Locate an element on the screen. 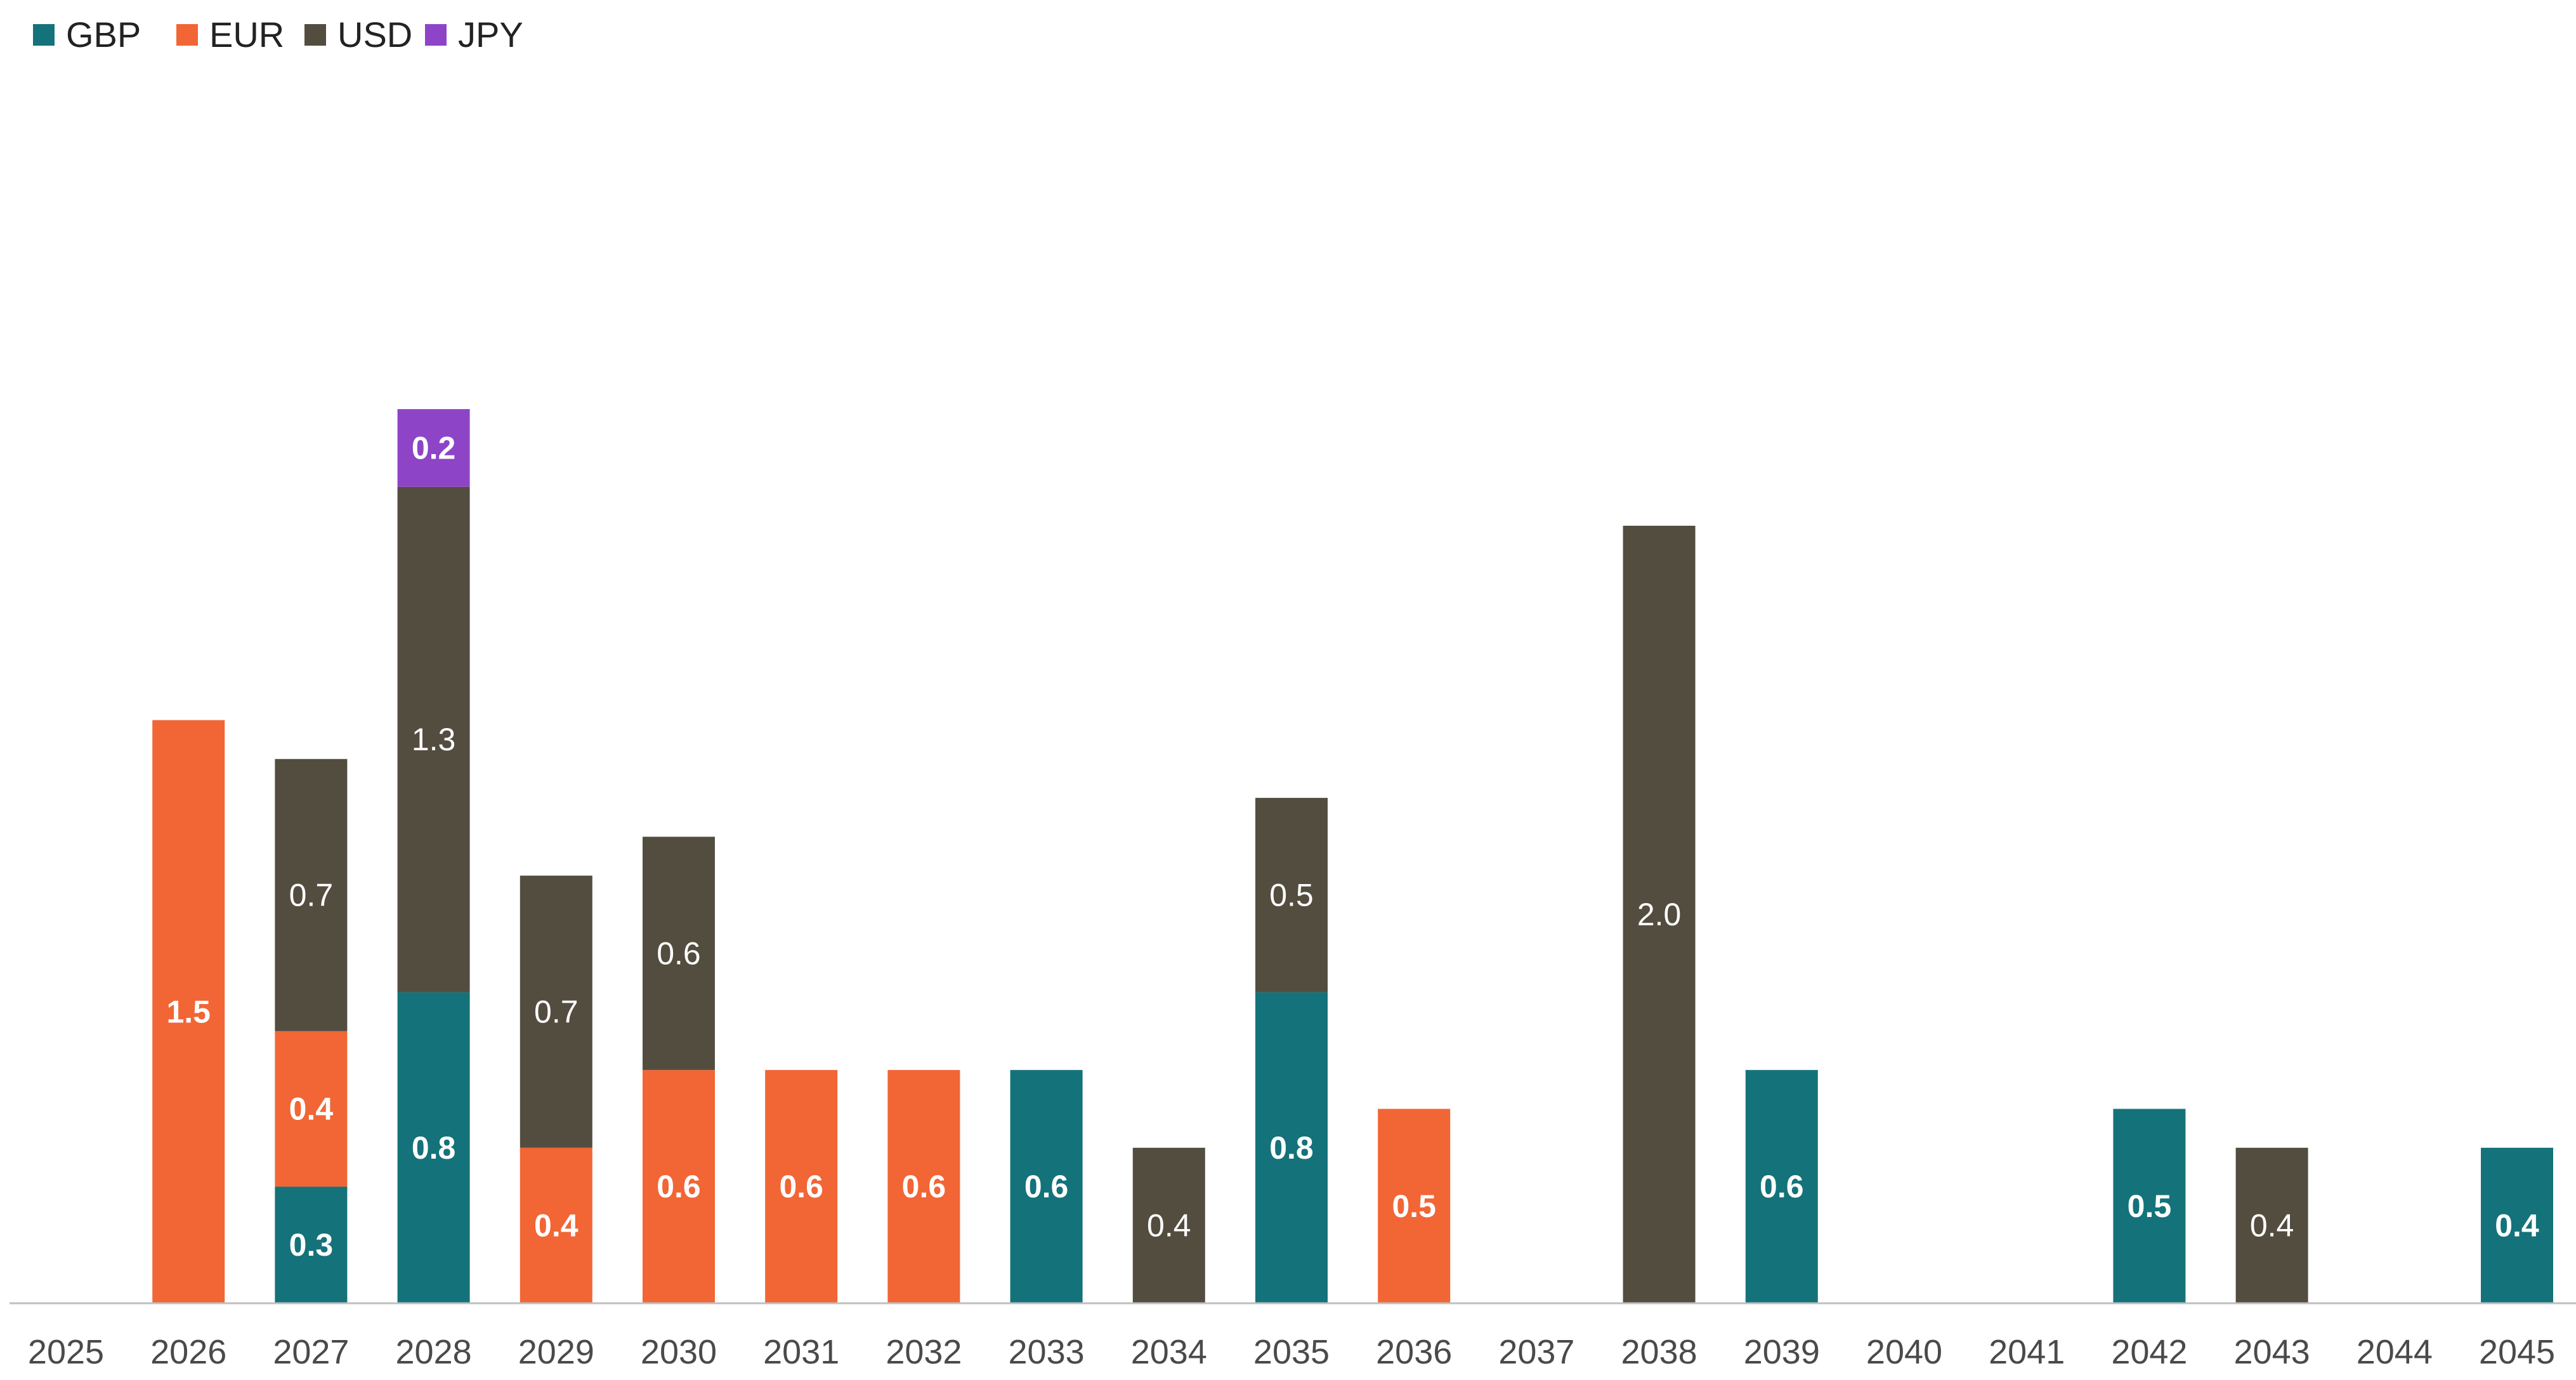 The height and width of the screenshot is (1380, 2576). data-label-usd-2043: 0.4 is located at coordinates (2272, 1225).